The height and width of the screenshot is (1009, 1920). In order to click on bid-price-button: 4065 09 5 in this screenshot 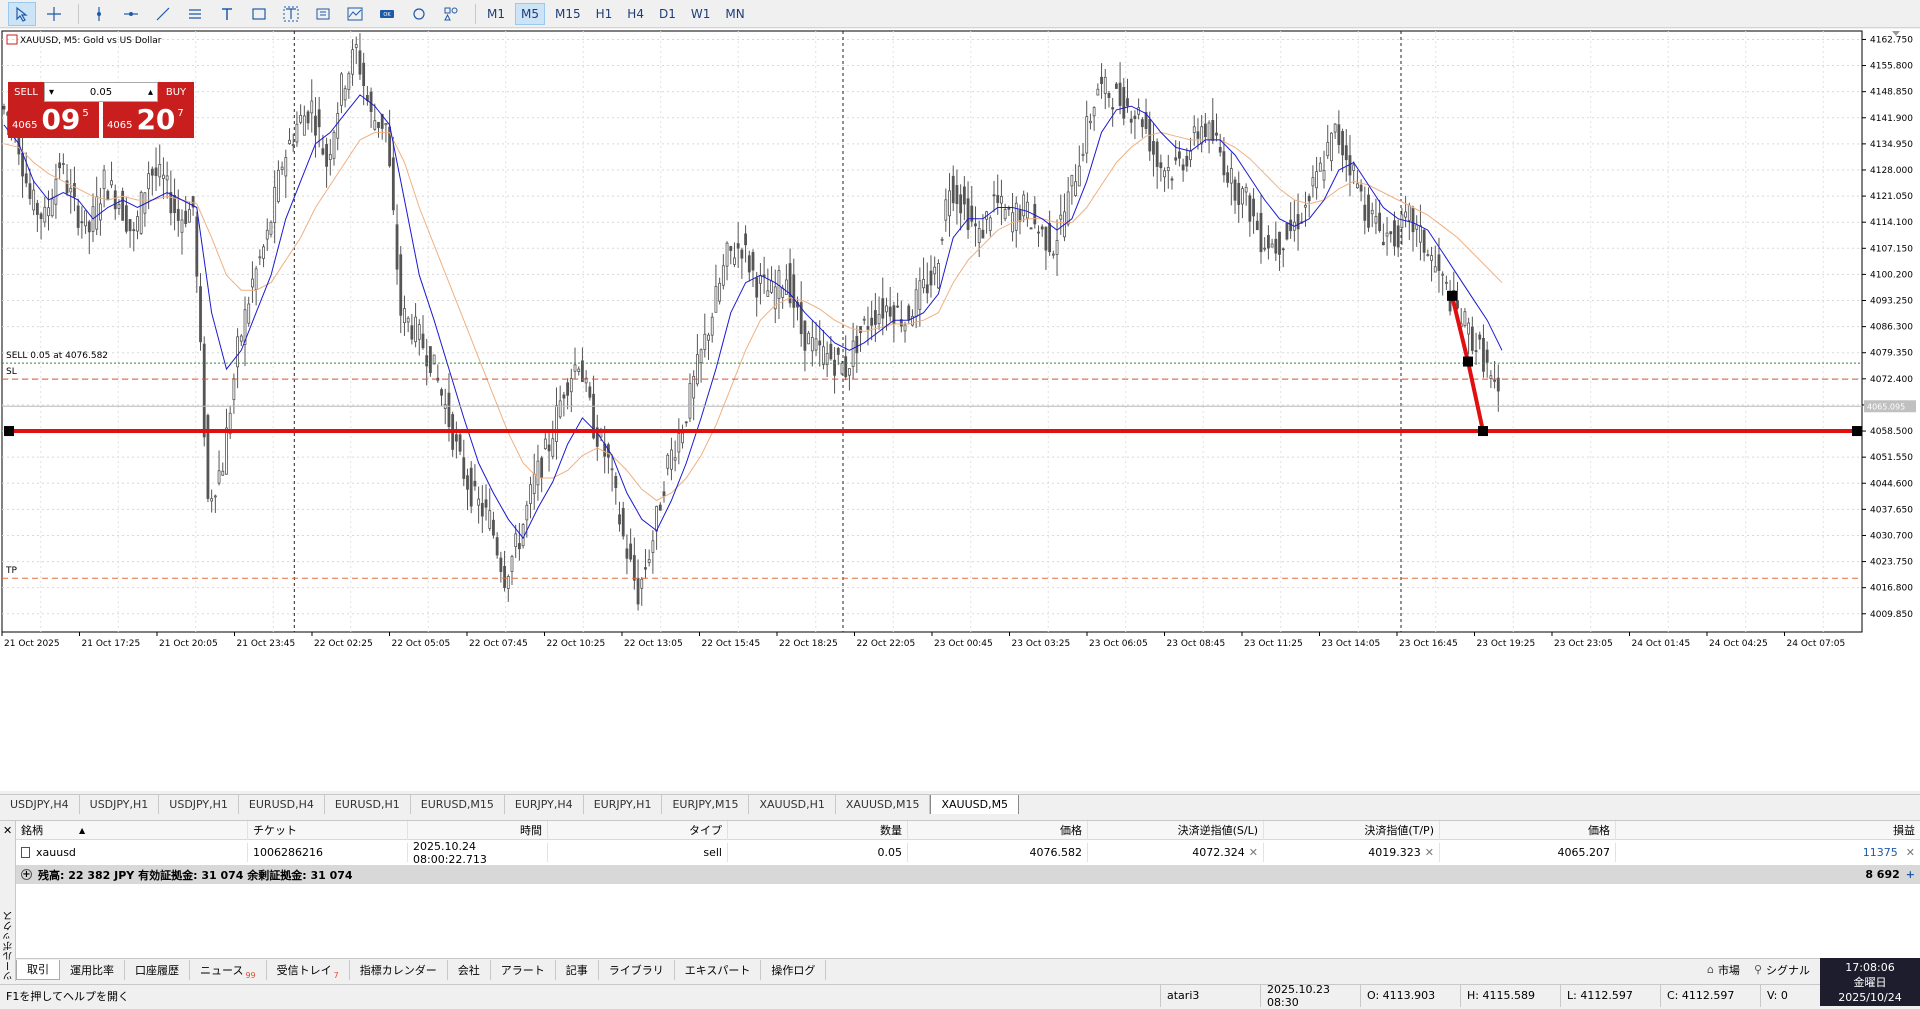, I will do `click(53, 120)`.